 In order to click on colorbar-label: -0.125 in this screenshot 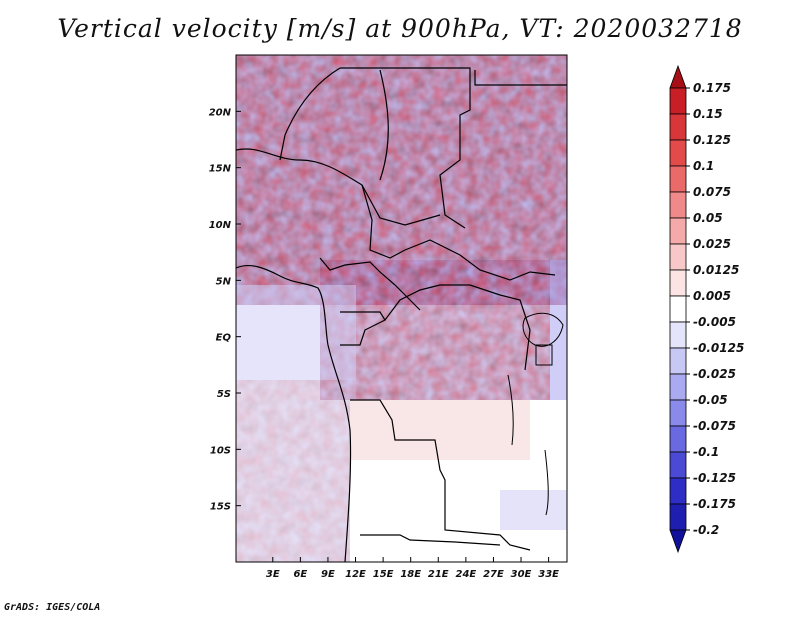, I will do `click(714, 478)`.